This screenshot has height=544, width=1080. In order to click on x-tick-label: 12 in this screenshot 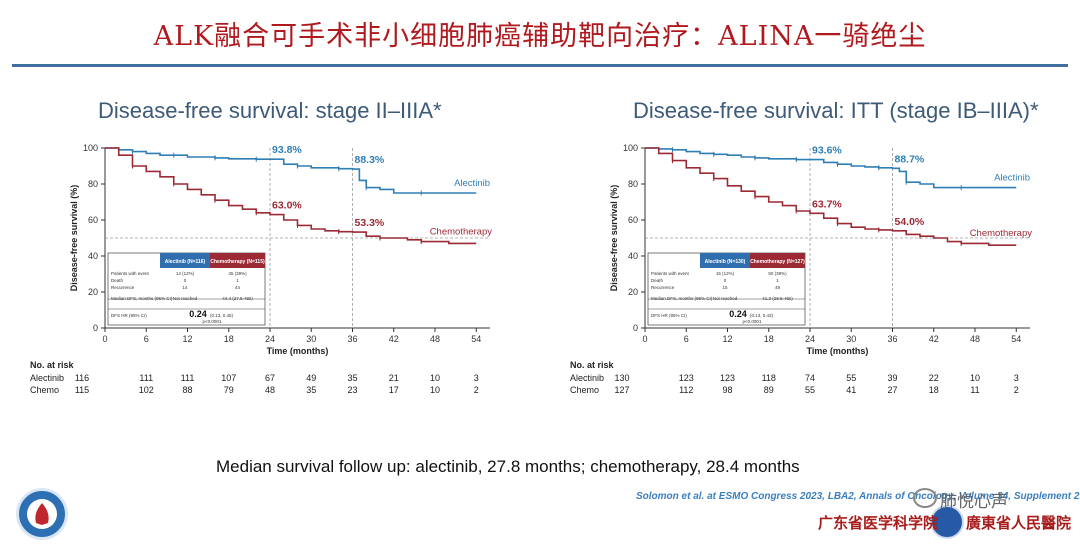, I will do `click(187, 339)`.